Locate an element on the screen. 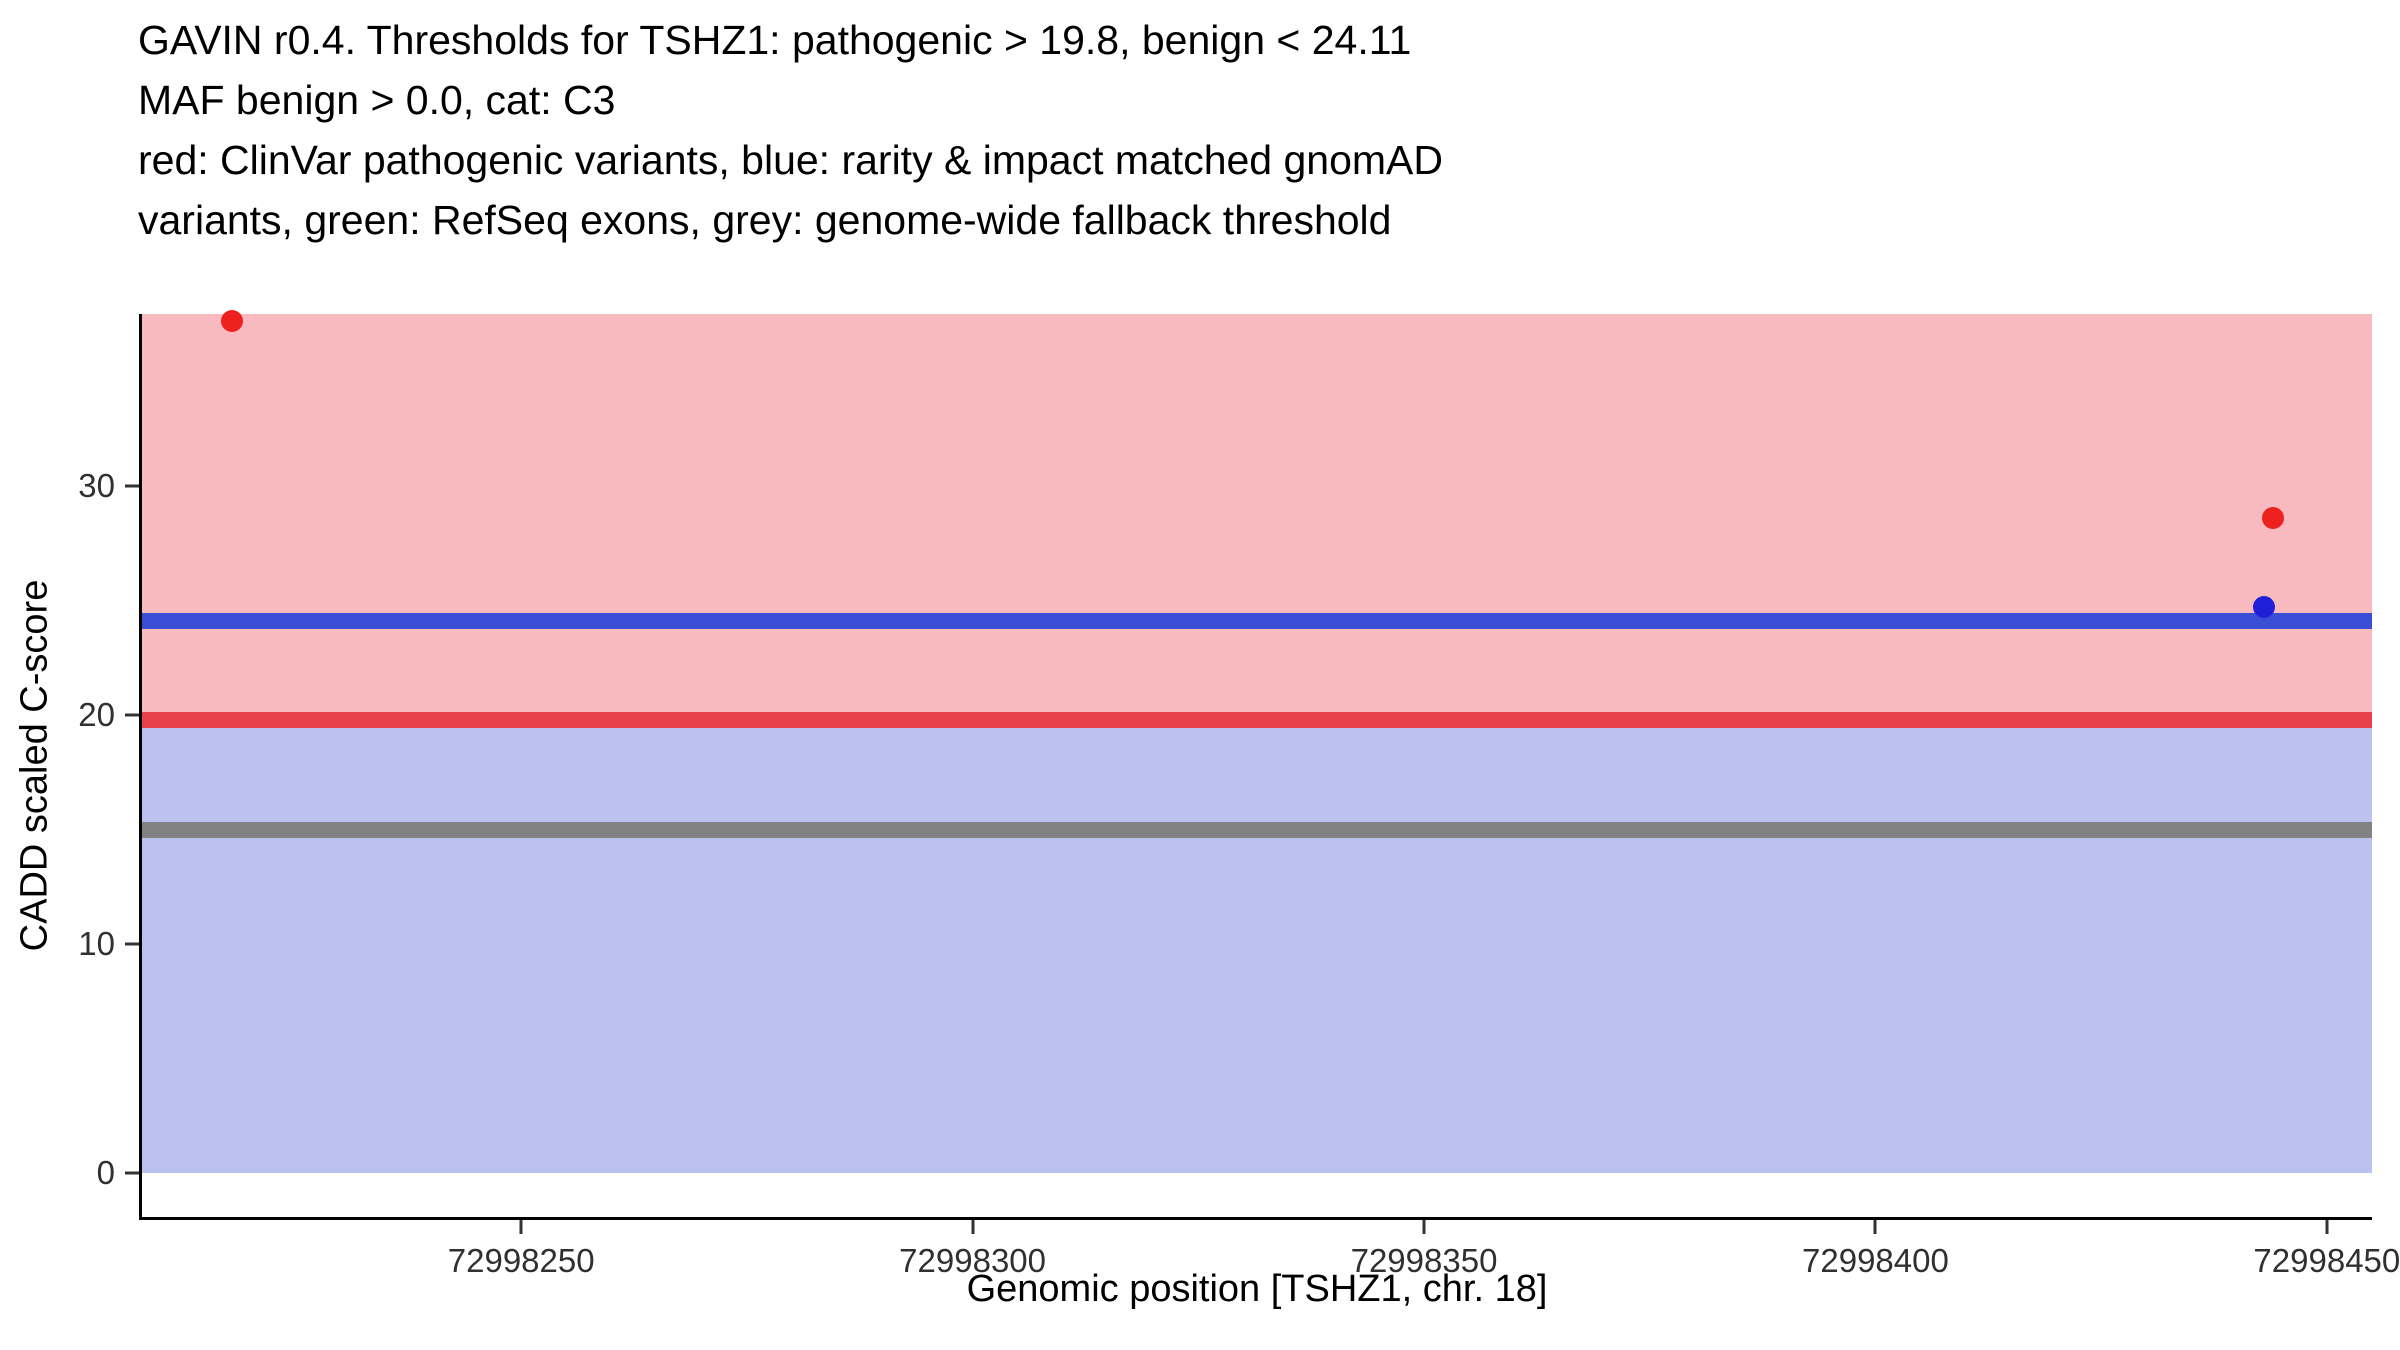  y-axis-title-text: CADD scaled C-score is located at coordinates (34, 765).